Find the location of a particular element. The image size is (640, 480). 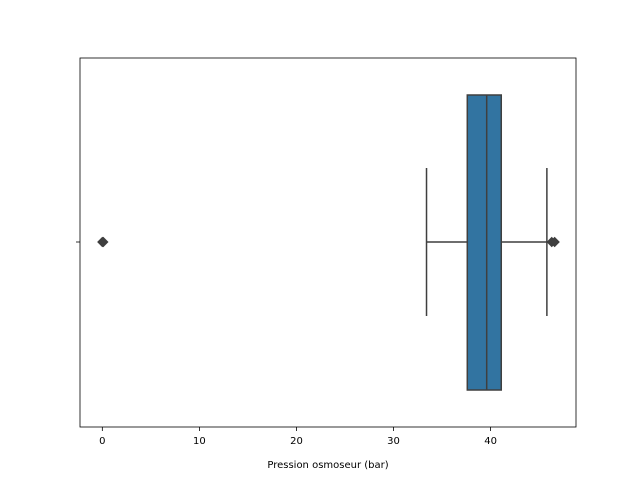

x-tick-label: 40 is located at coordinates (490, 441).